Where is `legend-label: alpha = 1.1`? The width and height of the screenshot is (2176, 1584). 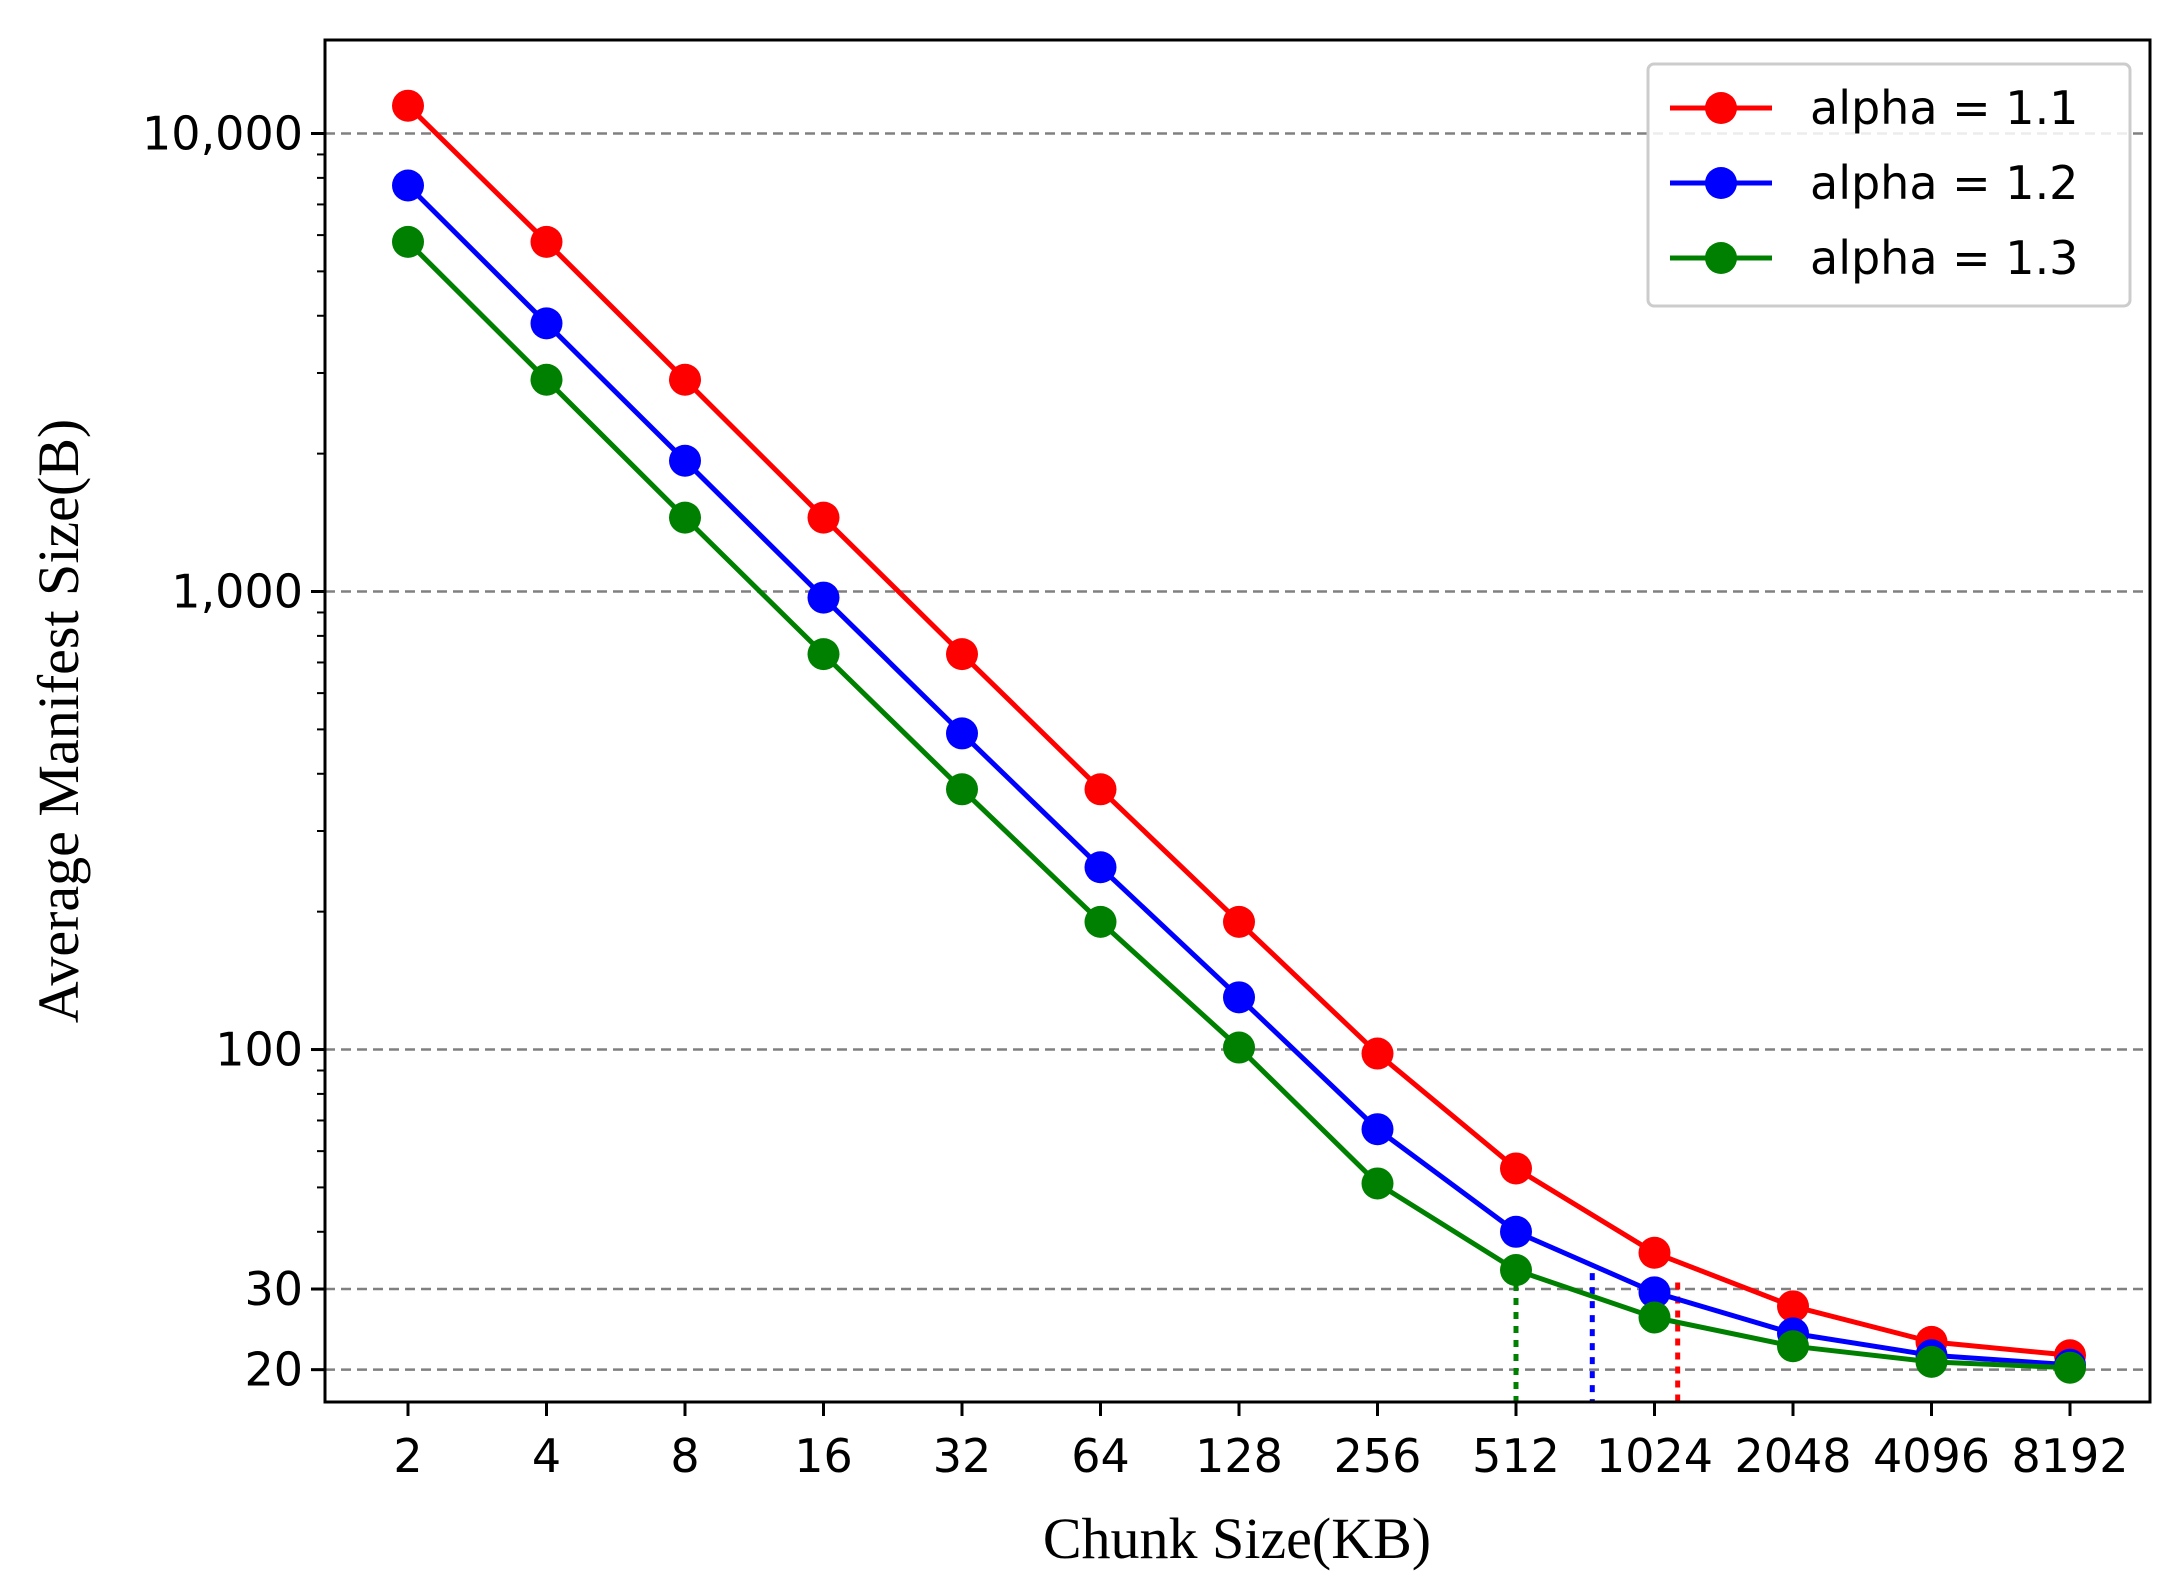 legend-label: alpha = 1.1 is located at coordinates (1944, 108).